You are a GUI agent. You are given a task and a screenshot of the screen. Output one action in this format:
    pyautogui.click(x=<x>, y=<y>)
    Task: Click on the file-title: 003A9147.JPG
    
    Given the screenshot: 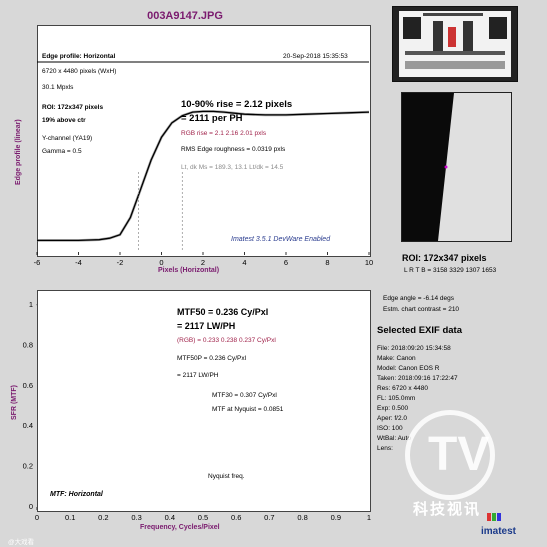 What is the action you would take?
    pyautogui.click(x=185, y=16)
    